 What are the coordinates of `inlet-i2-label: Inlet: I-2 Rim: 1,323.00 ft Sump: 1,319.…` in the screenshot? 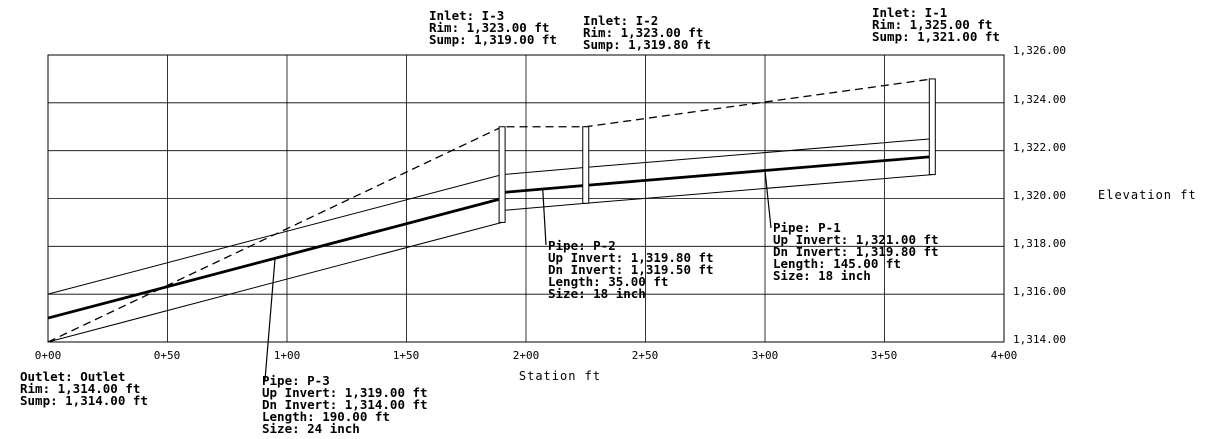 It's located at (647, 32).